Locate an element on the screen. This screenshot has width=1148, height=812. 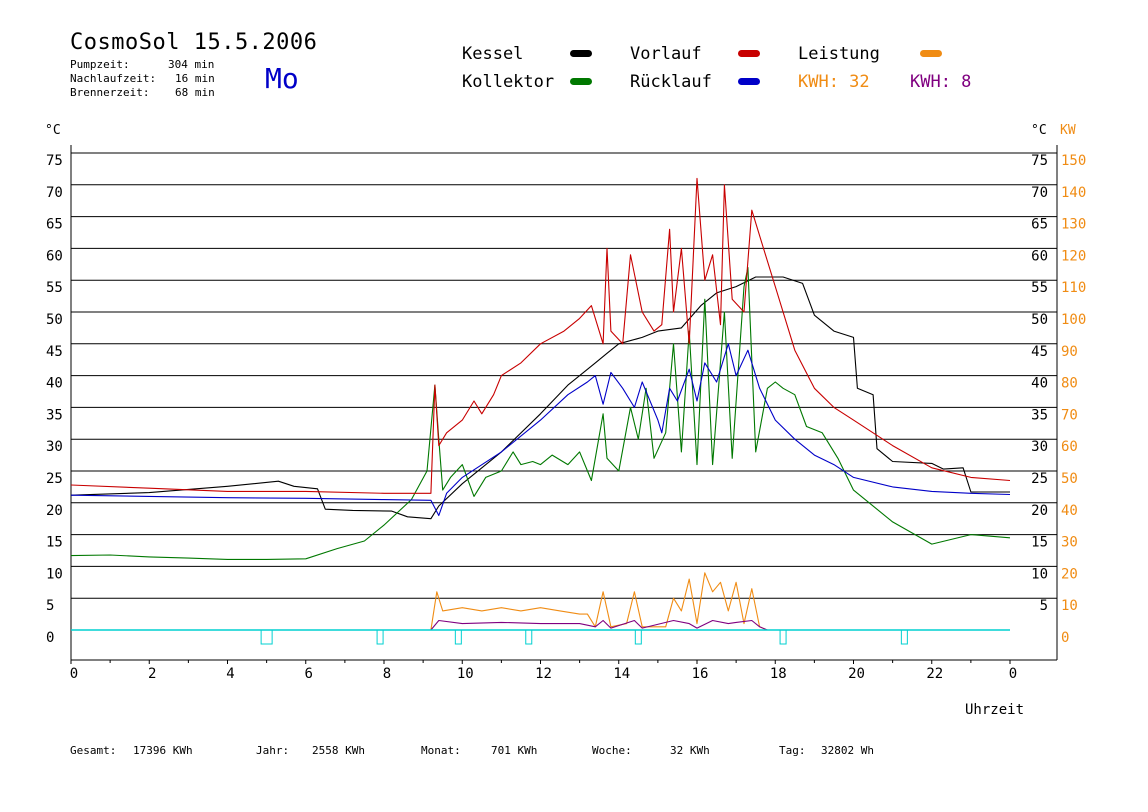
stat-brennerzeit-value: 68 min is located at coordinates (195, 92).